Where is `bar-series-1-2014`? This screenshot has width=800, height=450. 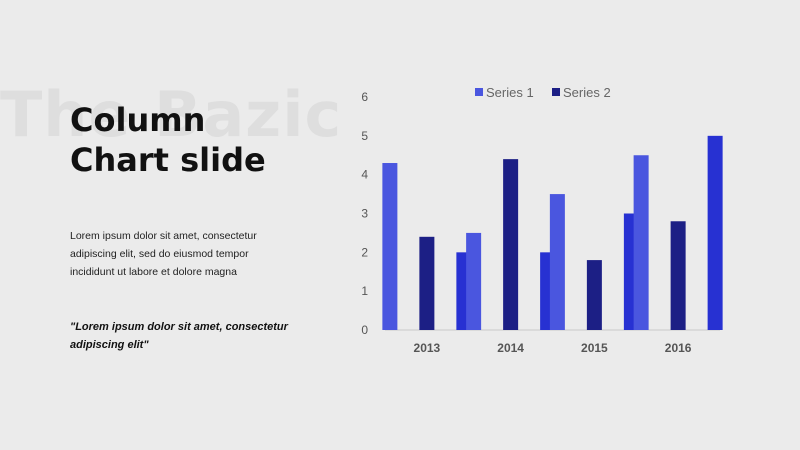
bar-series-1-2014 is located at coordinates (474, 281).